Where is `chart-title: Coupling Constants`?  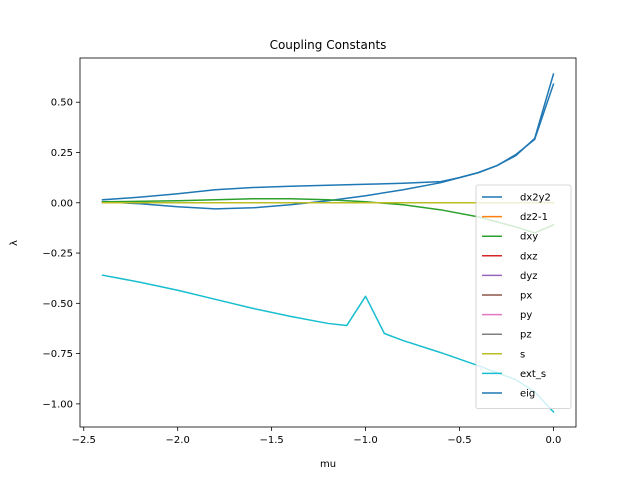 chart-title: Coupling Constants is located at coordinates (328, 45).